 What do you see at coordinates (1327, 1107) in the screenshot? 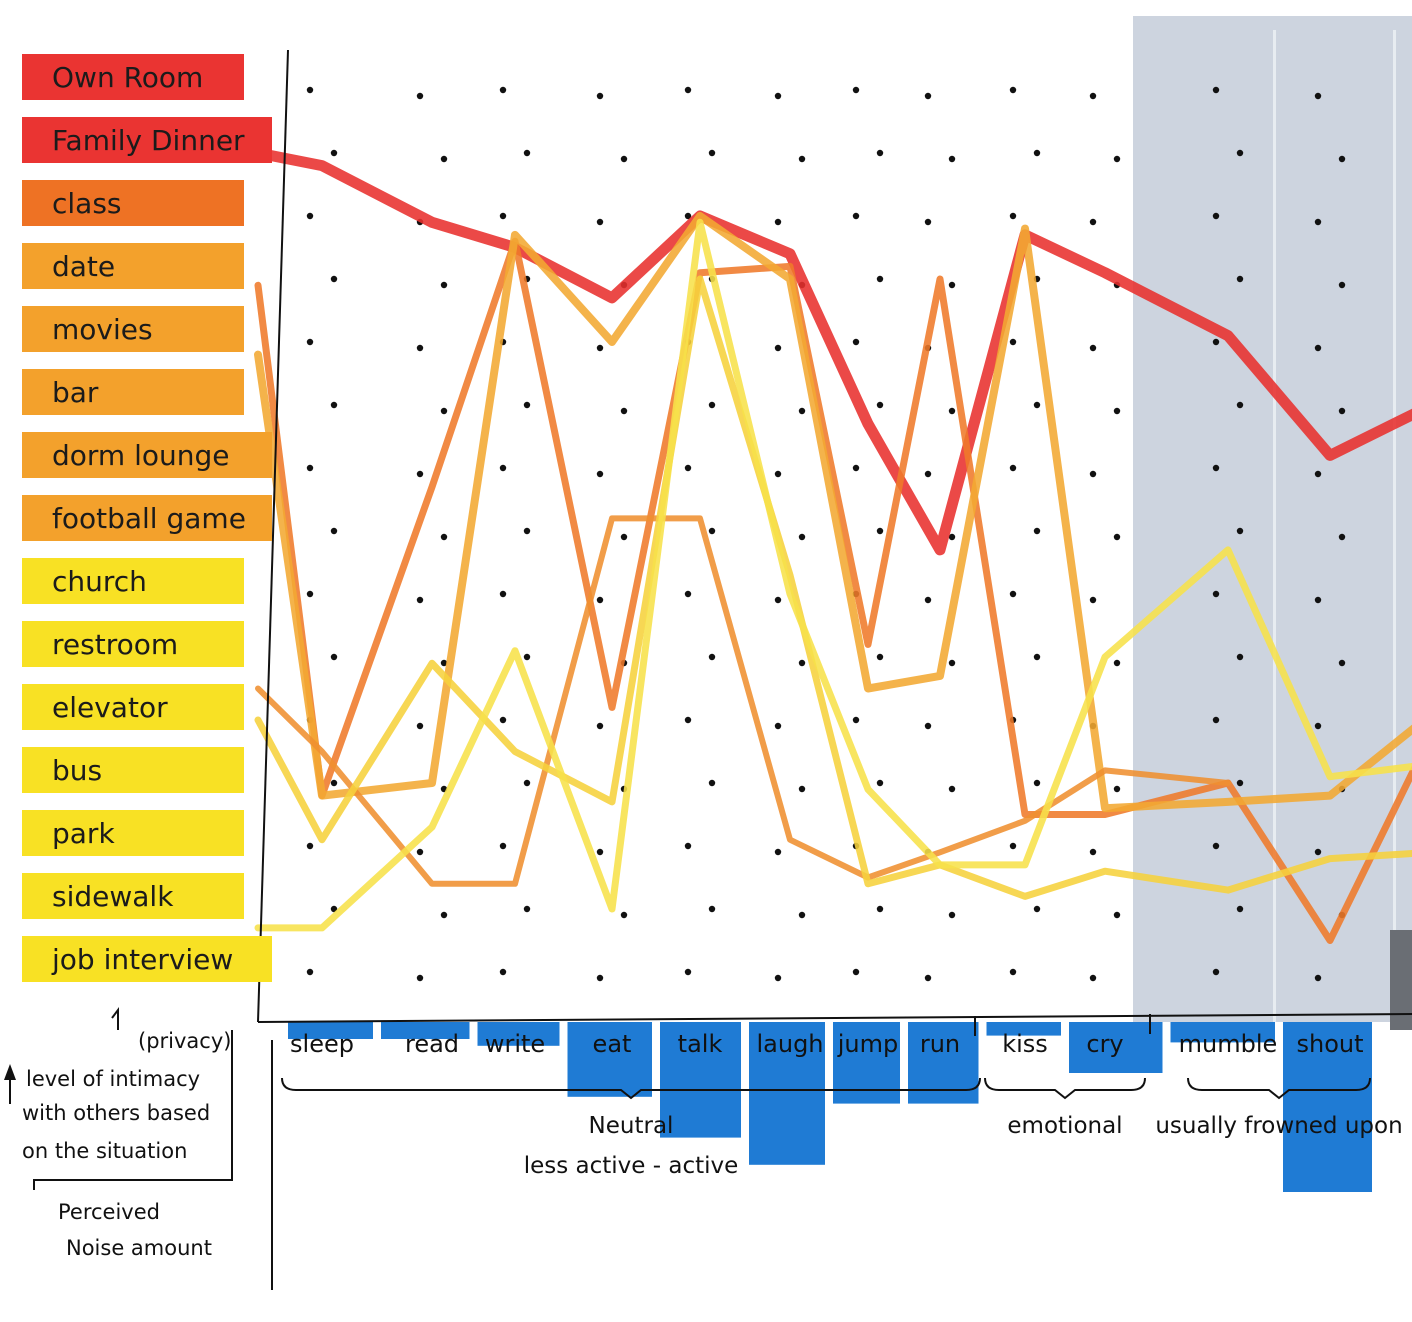
I see `noise-bar-shout` at bounding box center [1327, 1107].